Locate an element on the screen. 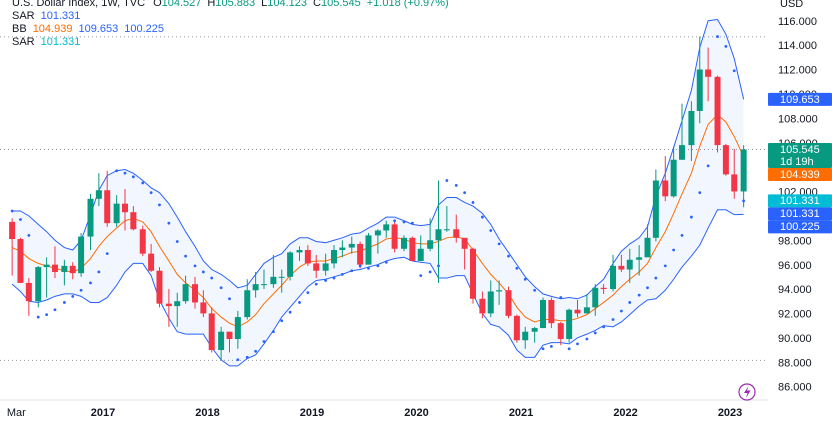 Image resolution: width=832 pixels, height=422 pixels. y-tick-label: 98.000 is located at coordinates (795, 241).